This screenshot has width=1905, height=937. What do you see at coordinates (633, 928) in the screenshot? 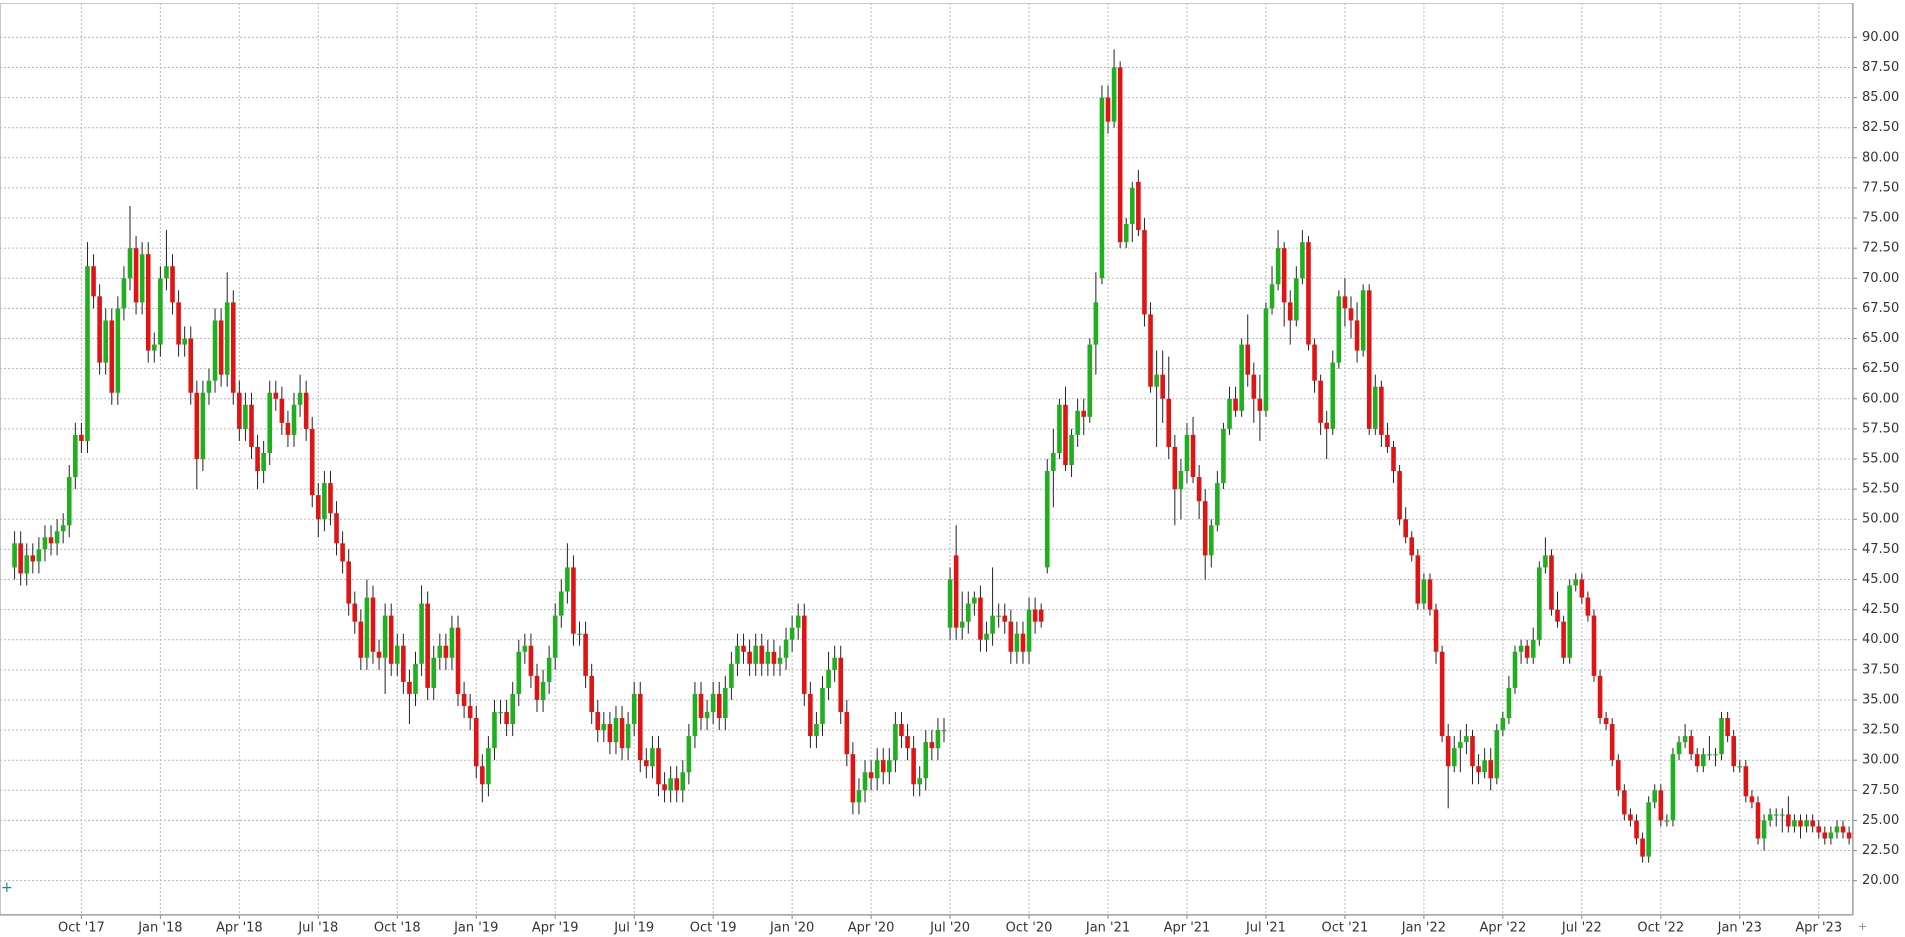
I see `x-tick-label: Jul '19` at bounding box center [633, 928].